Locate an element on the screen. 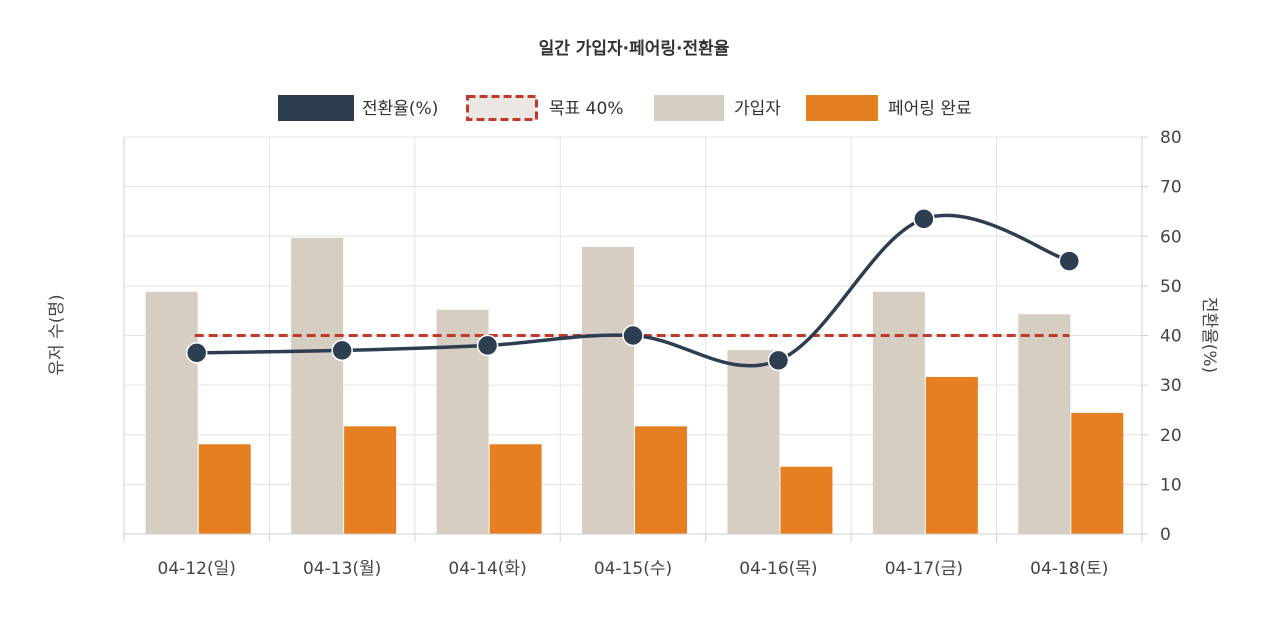  y-axis-title: 유저 수(명) is located at coordinates (57, 334).